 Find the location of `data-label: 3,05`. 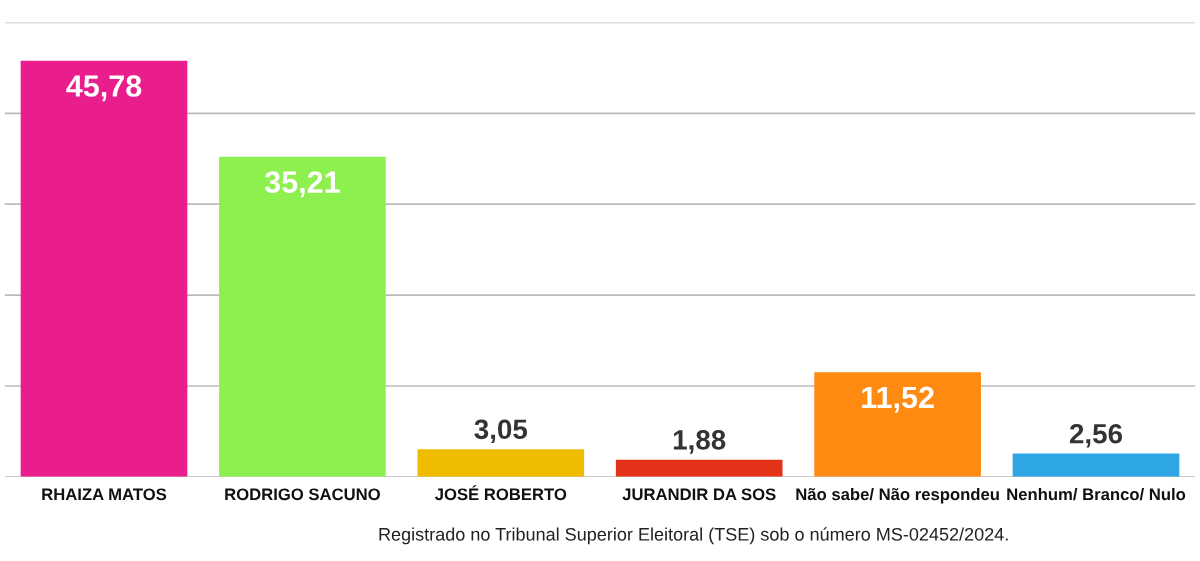

data-label: 3,05 is located at coordinates (501, 431).